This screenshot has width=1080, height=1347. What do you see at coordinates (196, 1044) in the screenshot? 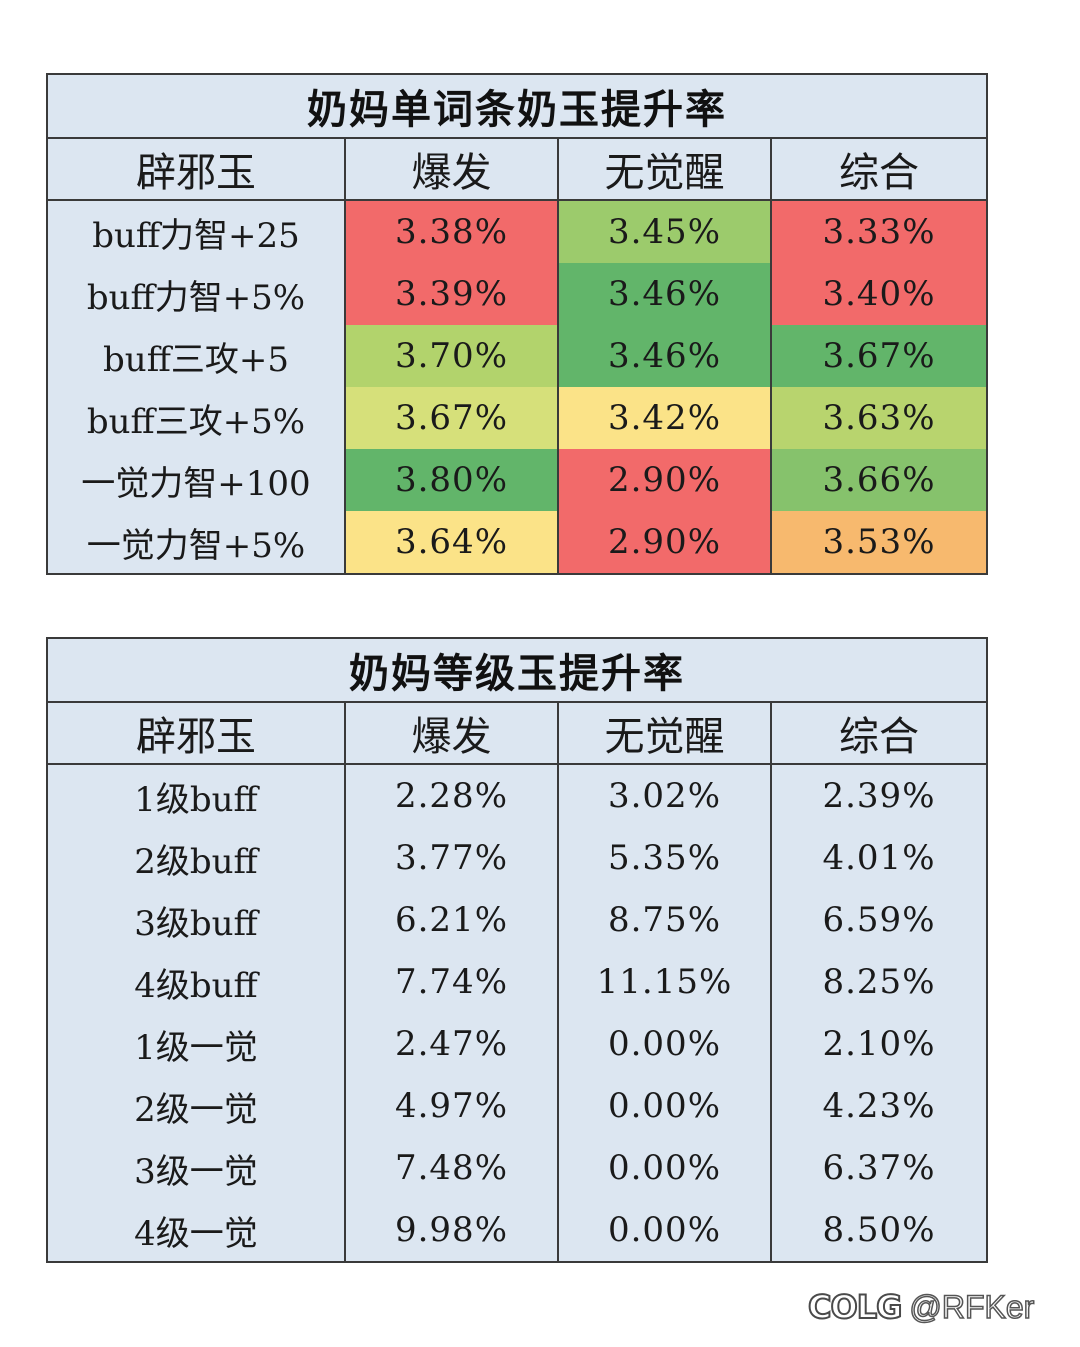
I see `row-label: 1级一觉` at bounding box center [196, 1044].